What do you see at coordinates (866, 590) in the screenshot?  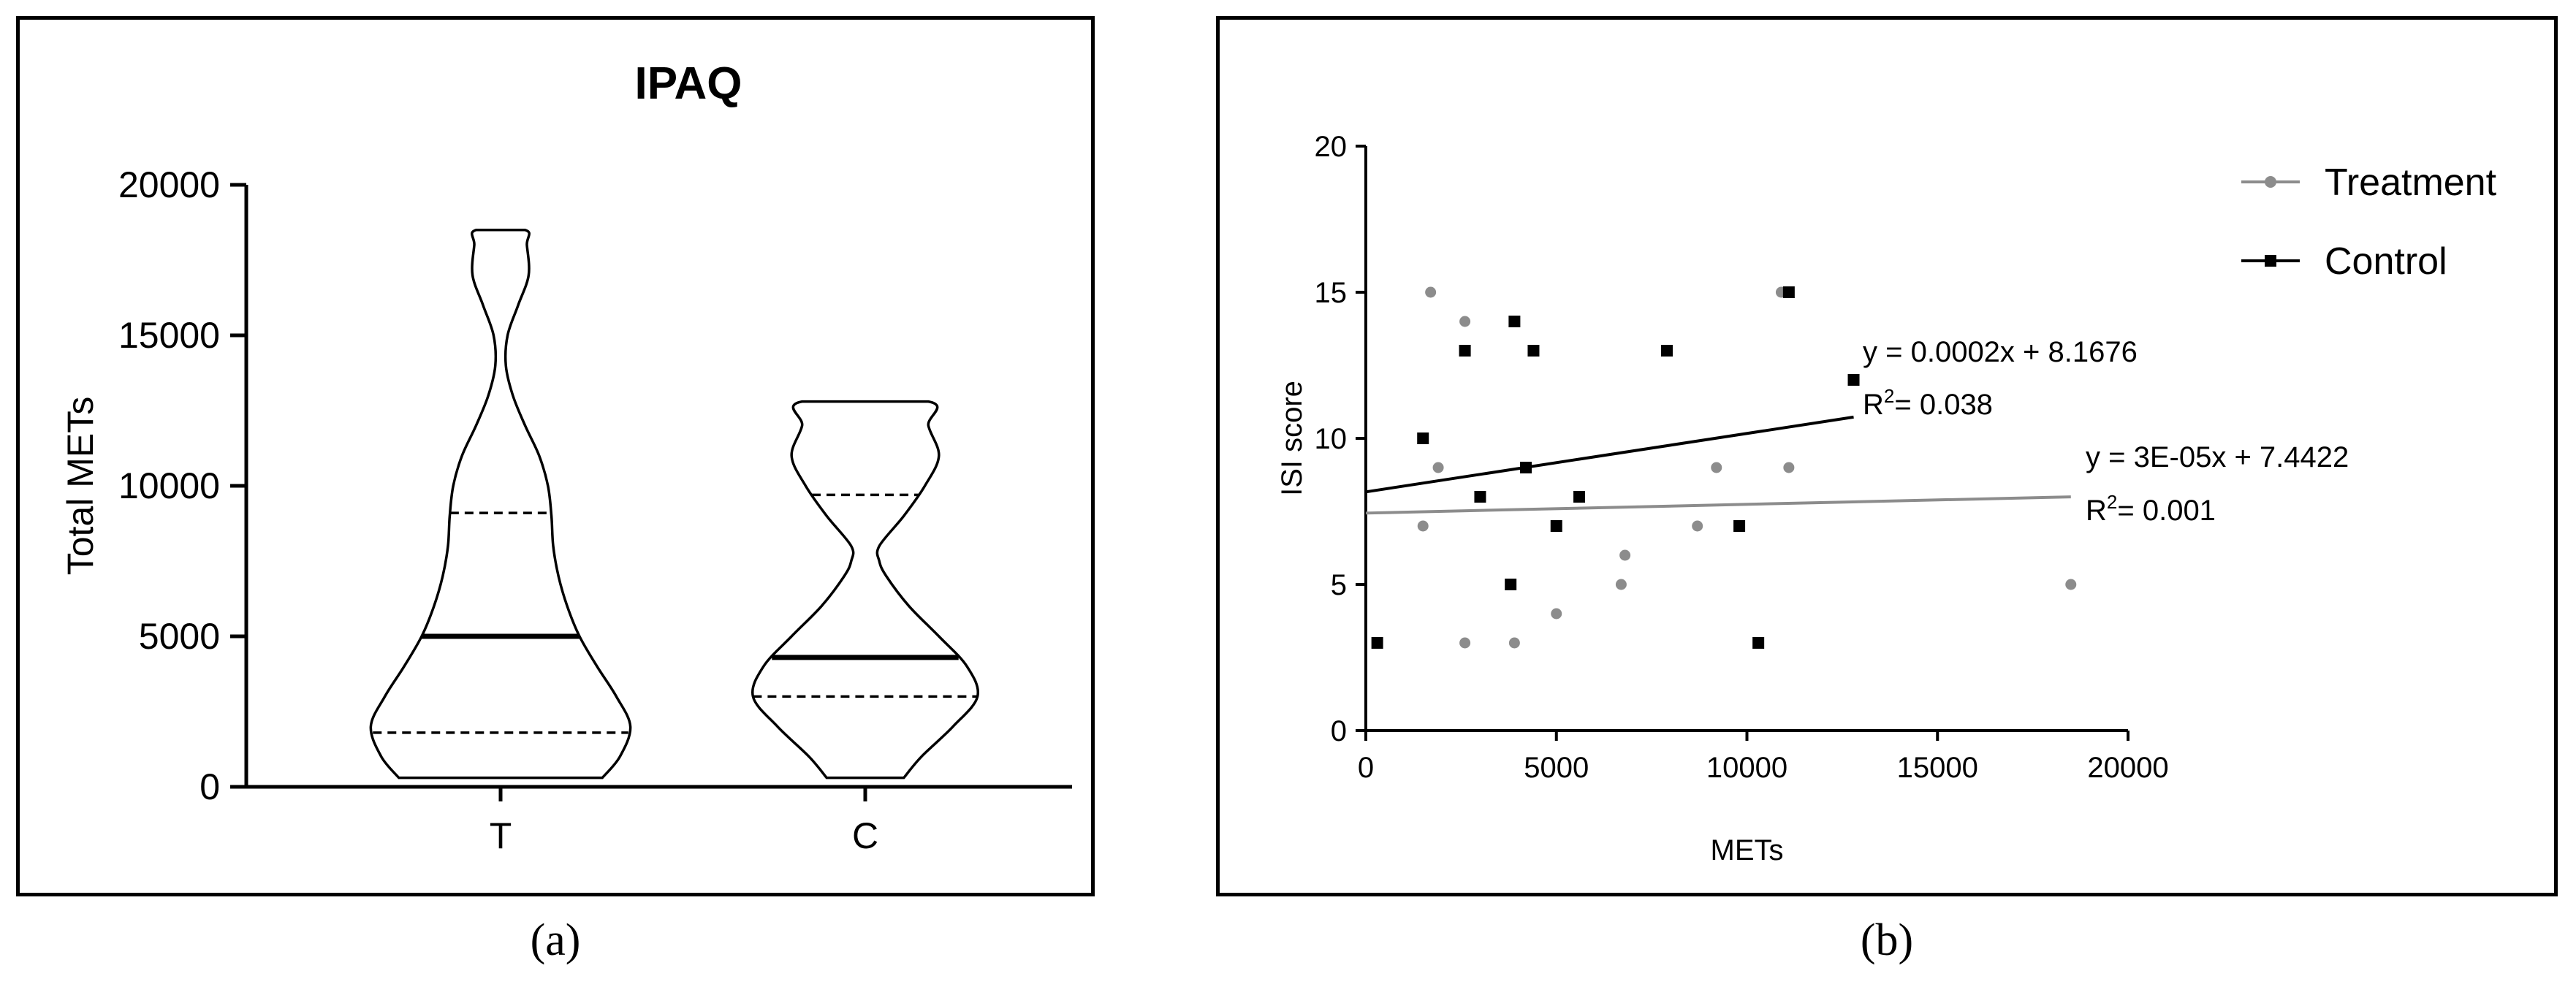 I see `violin-C` at bounding box center [866, 590].